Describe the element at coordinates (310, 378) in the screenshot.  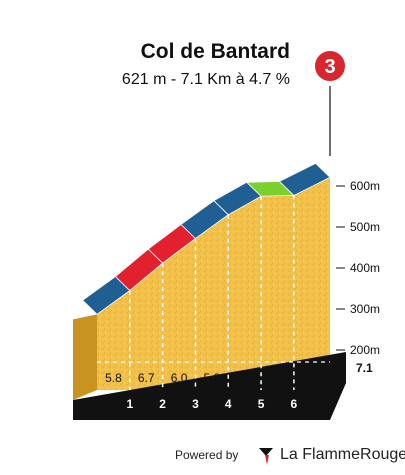
I see `segment-gradient-label: 3.9` at that location.